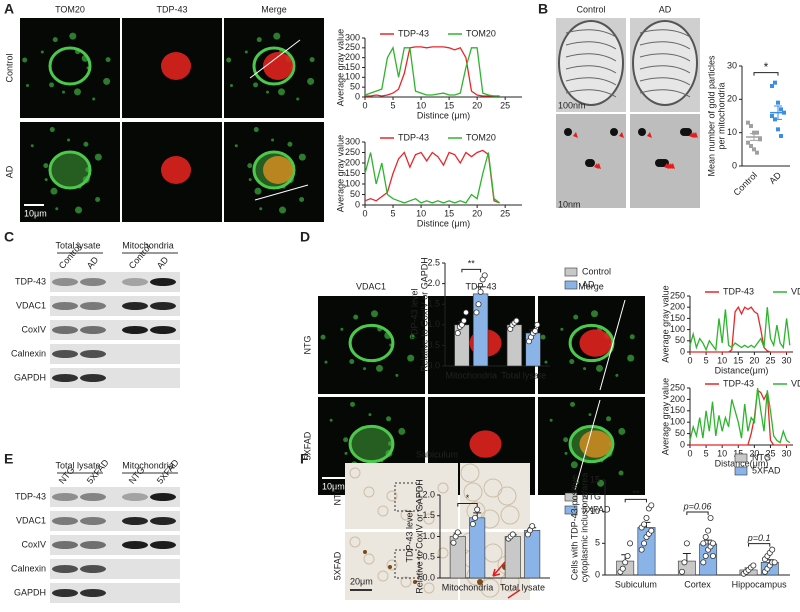 The height and width of the screenshot is (612, 800). Describe the element at coordinates (711, 116) in the screenshot. I see `y-axis-label: Mean number of gold particles` at that location.